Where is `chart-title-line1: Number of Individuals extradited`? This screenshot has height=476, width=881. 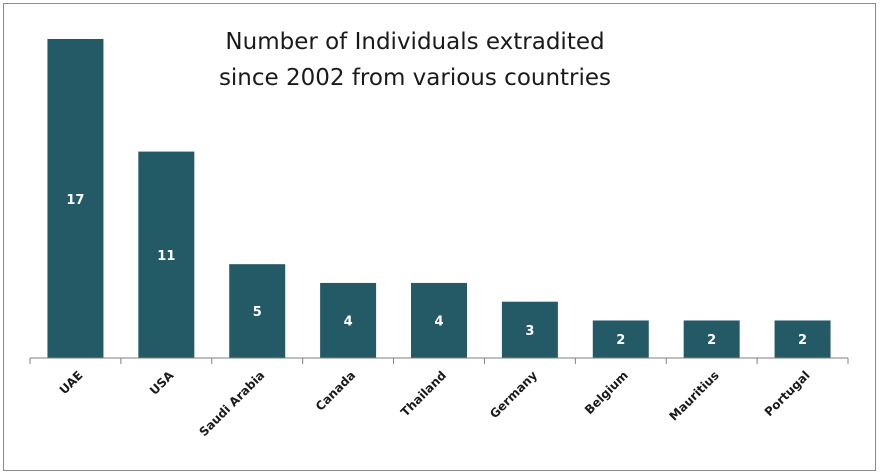 chart-title-line1: Number of Individuals extradited is located at coordinates (415, 42).